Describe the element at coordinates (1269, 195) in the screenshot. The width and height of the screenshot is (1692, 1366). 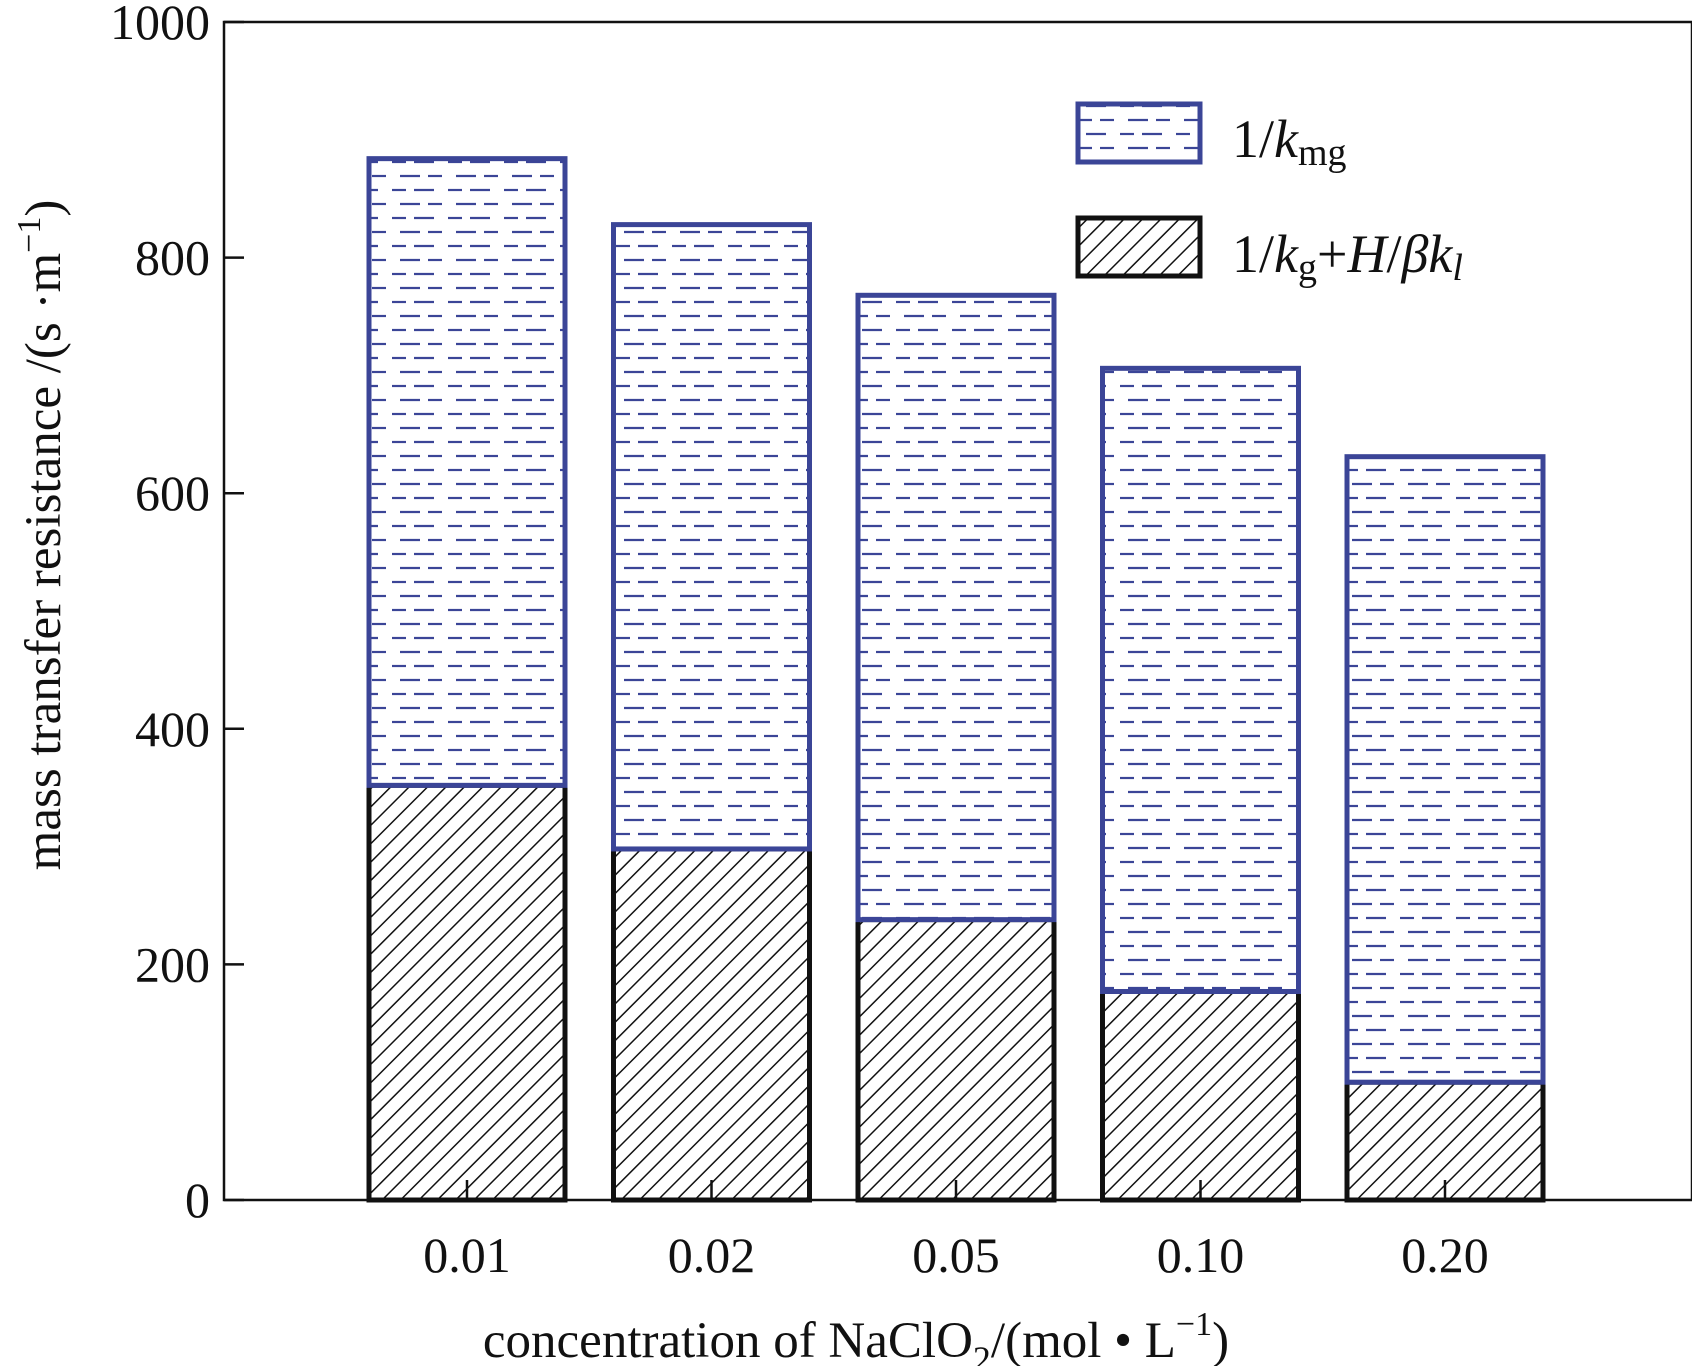
I see `legend: 1/kmg 1/kg+H/βkl` at that location.